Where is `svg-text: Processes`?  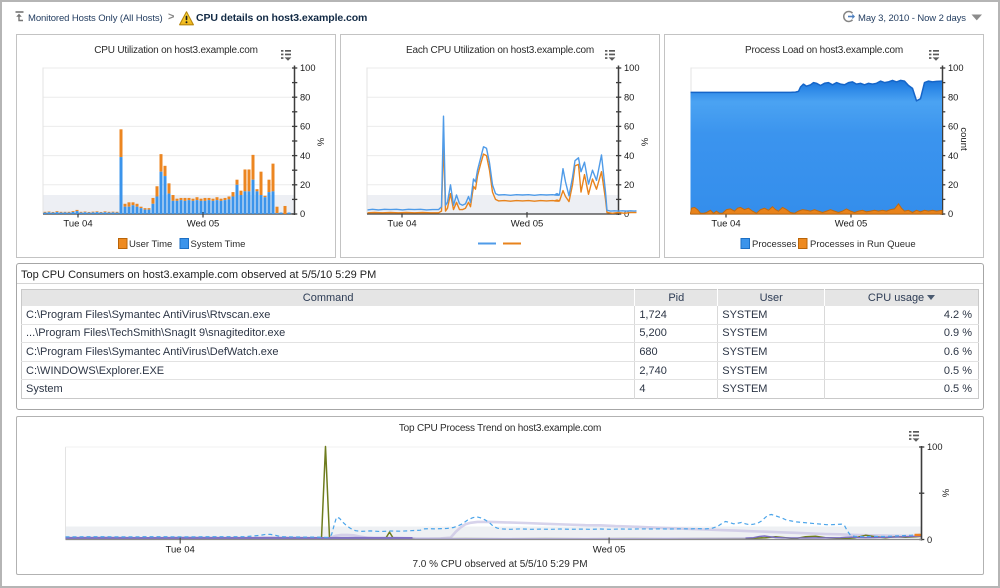 svg-text: Processes is located at coordinates (774, 244).